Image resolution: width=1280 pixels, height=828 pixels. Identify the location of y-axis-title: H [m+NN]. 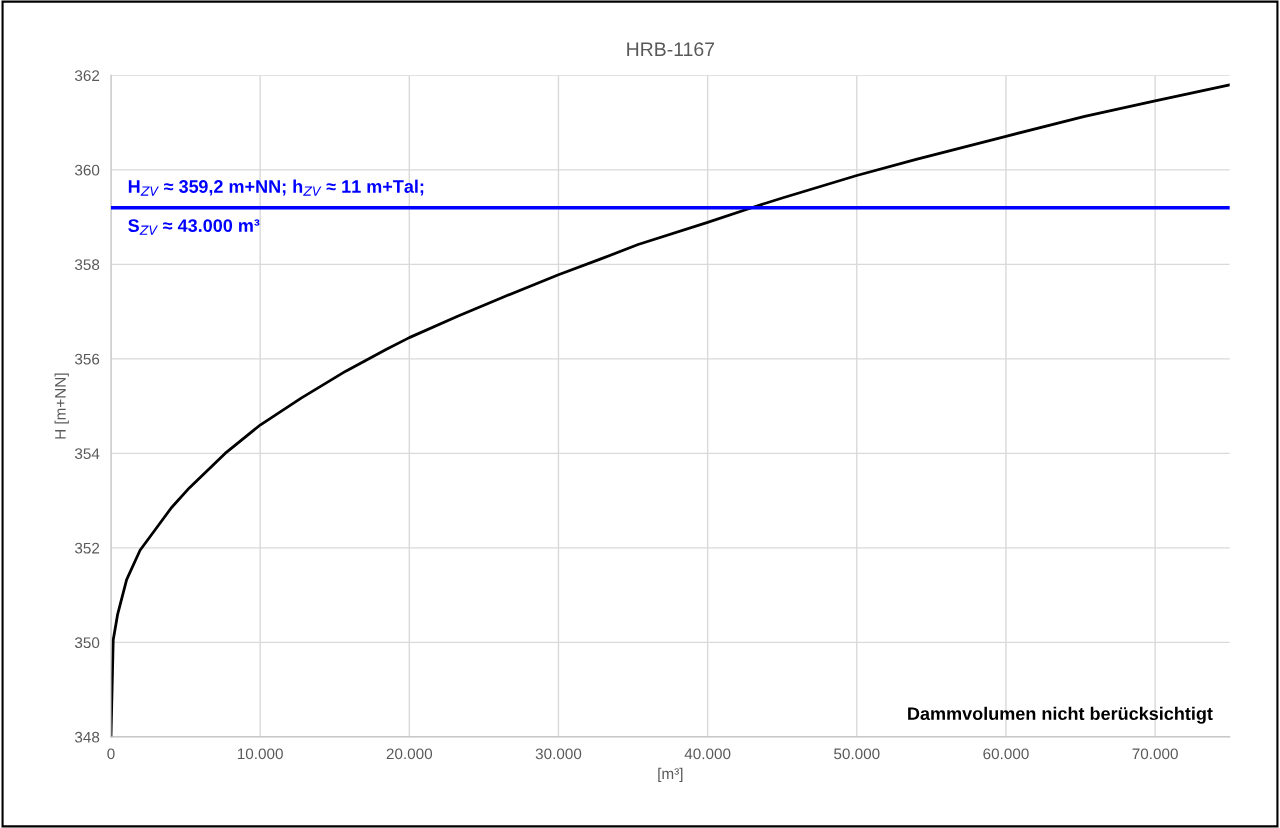
(61, 406).